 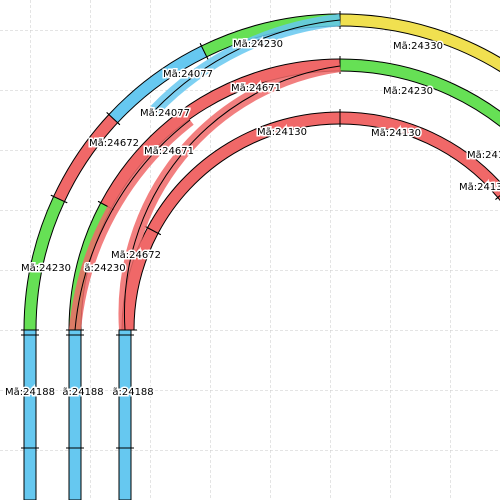 I want to click on track-label: Mã:24330, so click(x=418, y=46).